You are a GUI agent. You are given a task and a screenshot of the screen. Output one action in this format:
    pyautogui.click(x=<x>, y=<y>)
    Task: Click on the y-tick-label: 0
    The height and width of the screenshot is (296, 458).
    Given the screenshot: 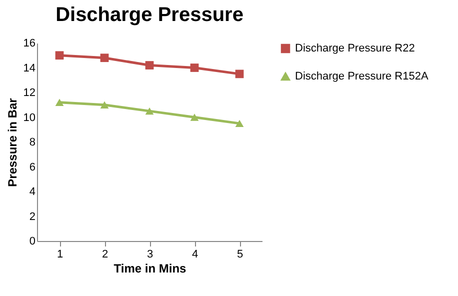 What is the action you would take?
    pyautogui.click(x=32, y=242)
    